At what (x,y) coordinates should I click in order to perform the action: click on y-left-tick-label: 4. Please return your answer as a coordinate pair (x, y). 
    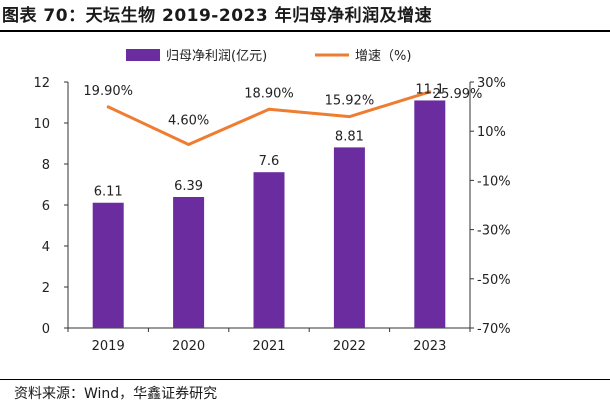
    Looking at the image, I should click on (46, 247).